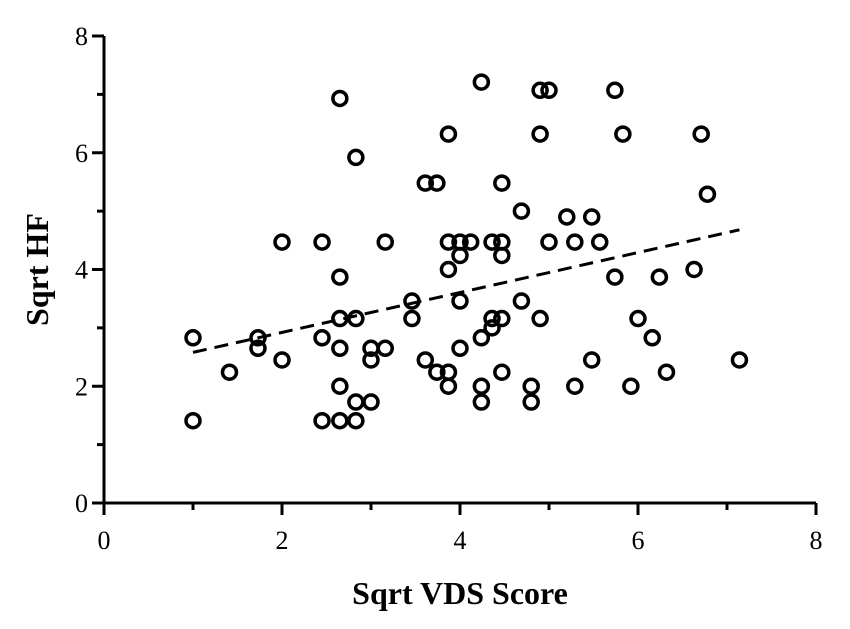 The width and height of the screenshot is (850, 629). What do you see at coordinates (466, 291) in the screenshot?
I see `trend-line` at bounding box center [466, 291].